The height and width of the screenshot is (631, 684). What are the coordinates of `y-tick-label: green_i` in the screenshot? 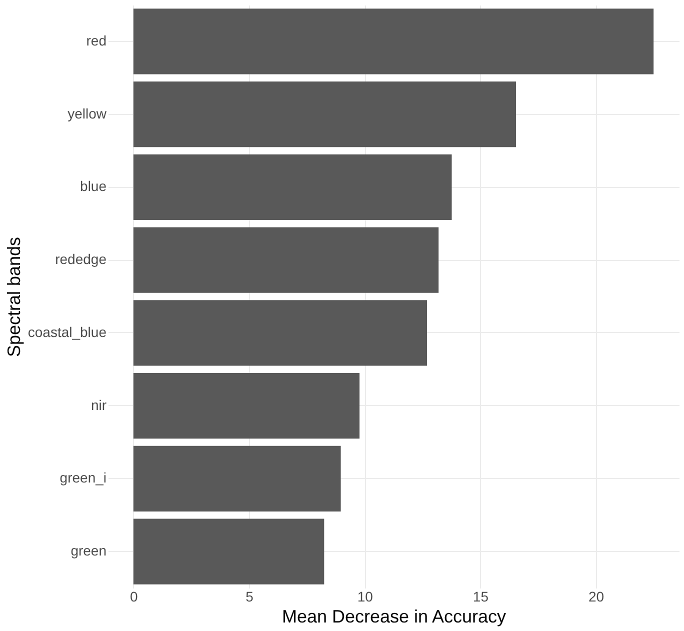 It's located at (83, 478).